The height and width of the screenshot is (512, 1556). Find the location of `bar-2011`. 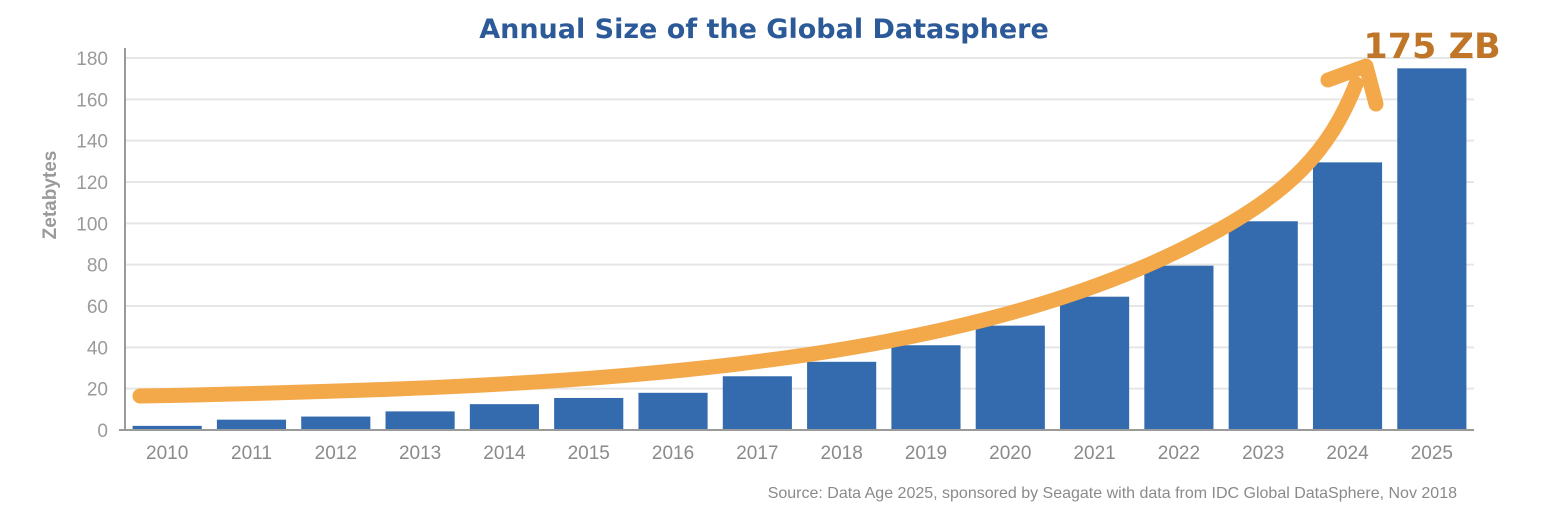

bar-2011 is located at coordinates (251, 424).